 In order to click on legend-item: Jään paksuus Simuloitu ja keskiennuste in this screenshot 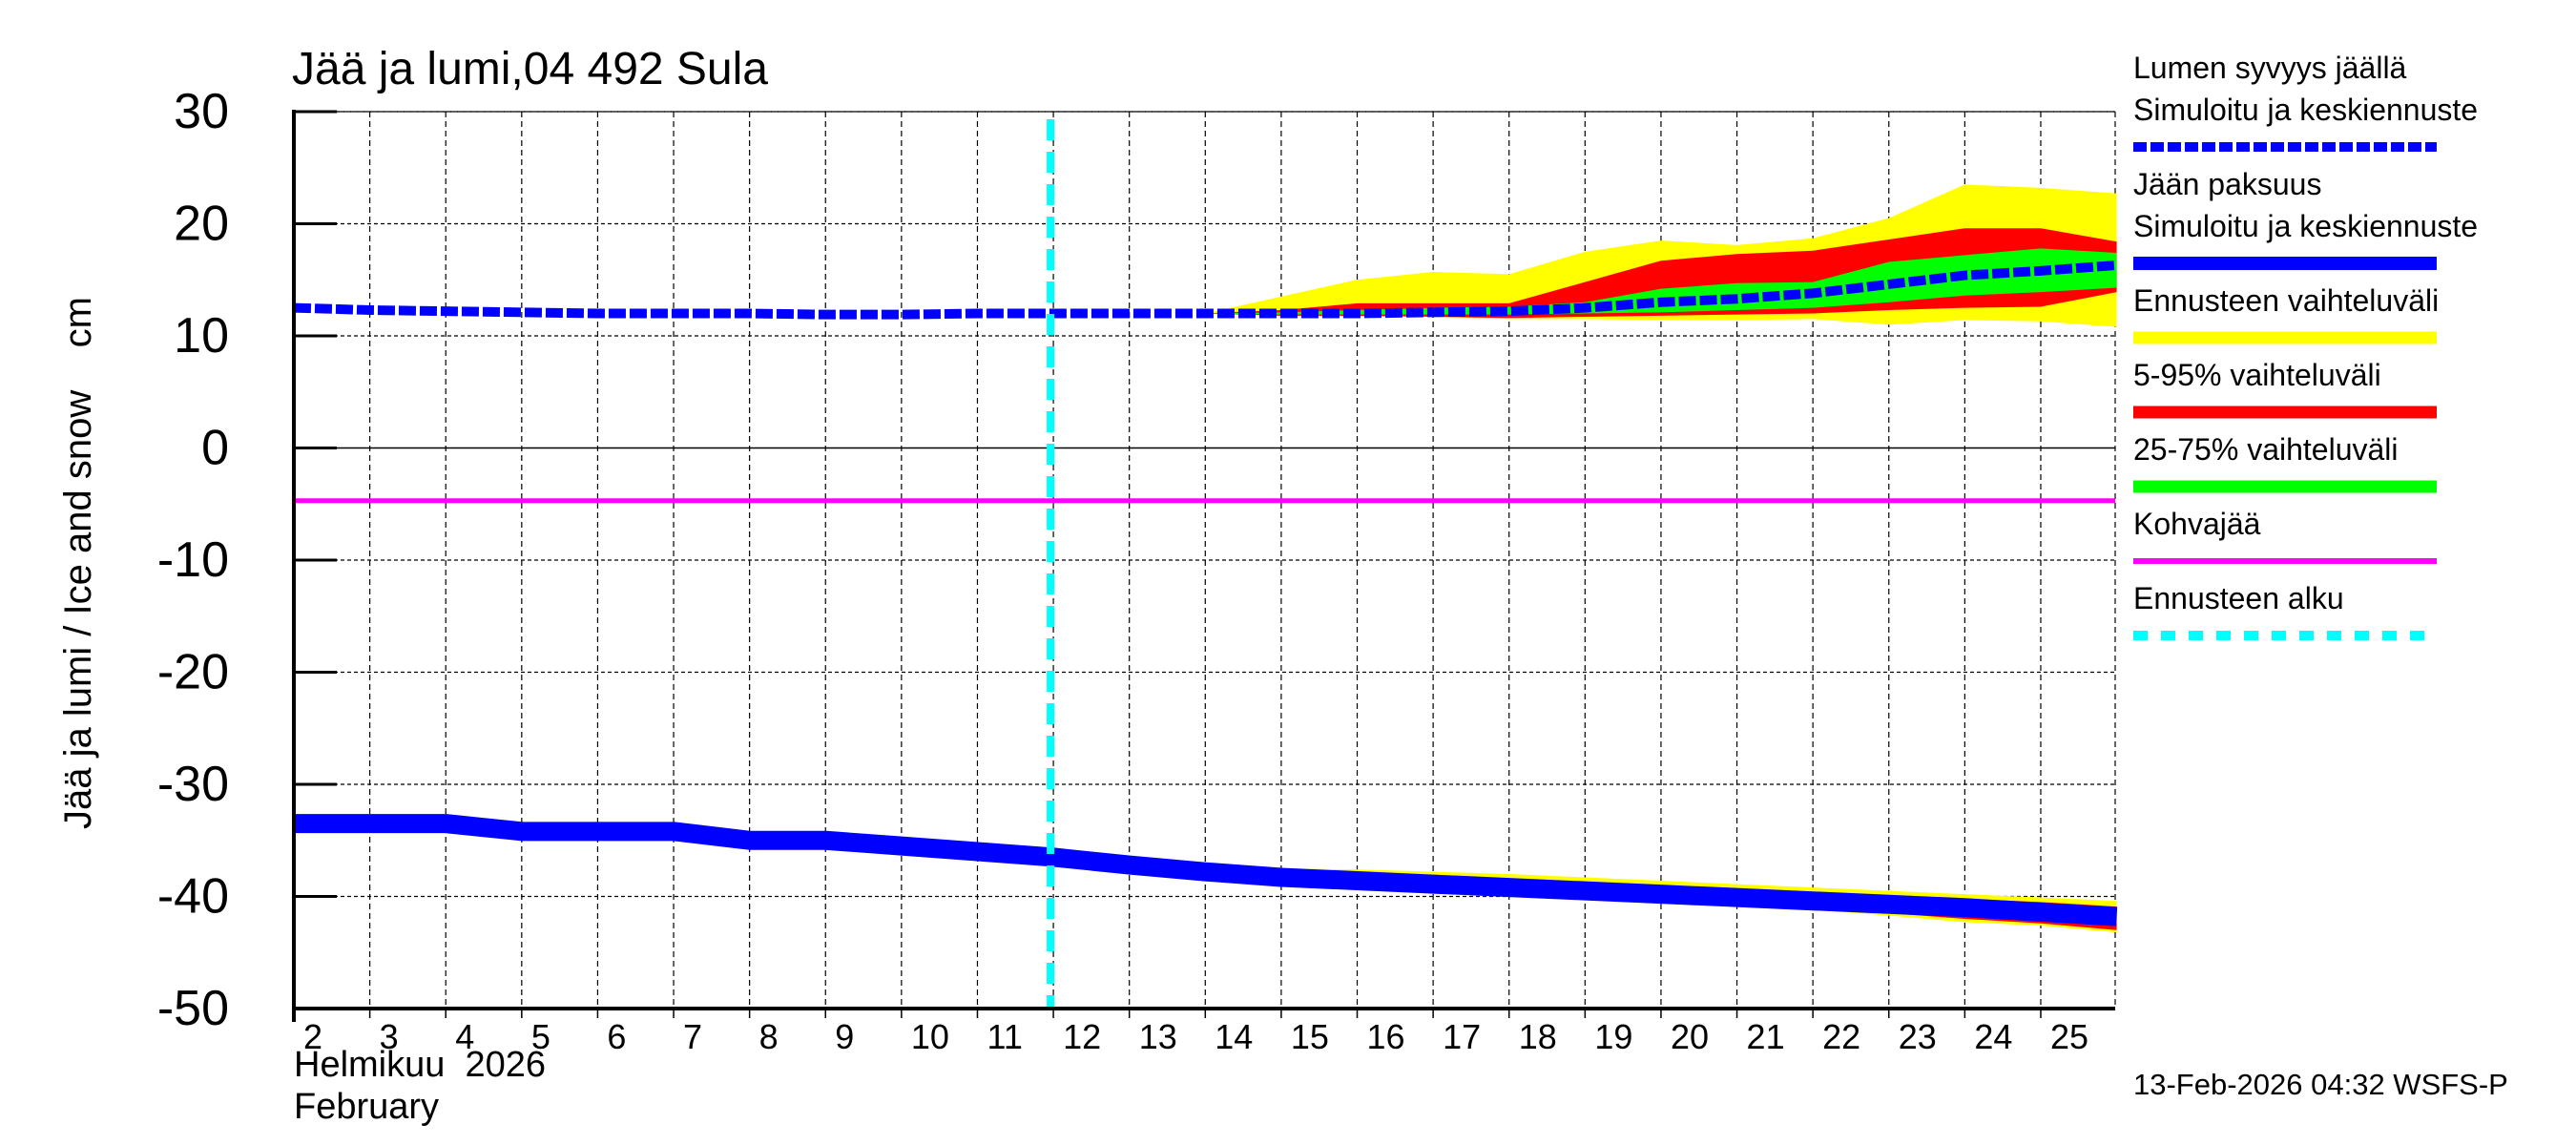, I will do `click(2305, 219)`.